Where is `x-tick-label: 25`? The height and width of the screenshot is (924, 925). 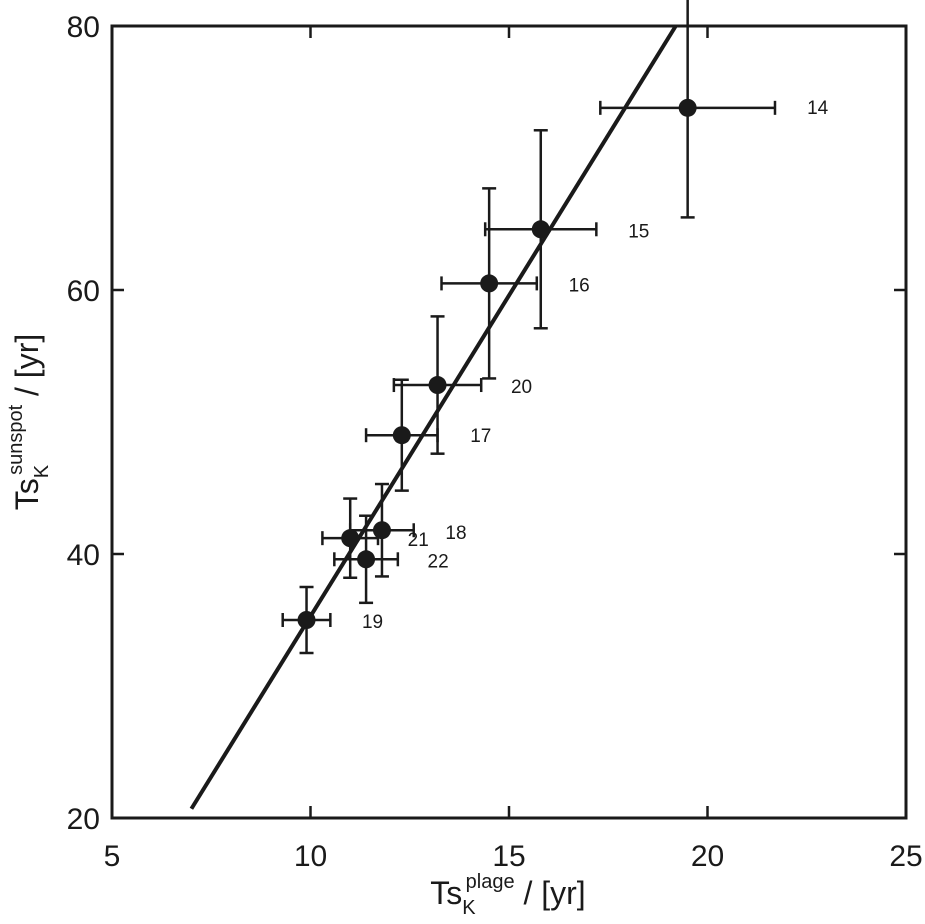
x-tick-label: 25 is located at coordinates (905, 856).